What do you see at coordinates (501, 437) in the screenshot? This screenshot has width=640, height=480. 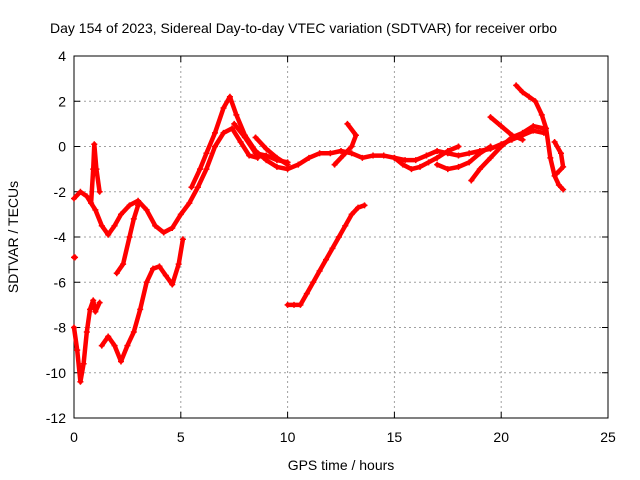 I see `x-tick-label: 20` at bounding box center [501, 437].